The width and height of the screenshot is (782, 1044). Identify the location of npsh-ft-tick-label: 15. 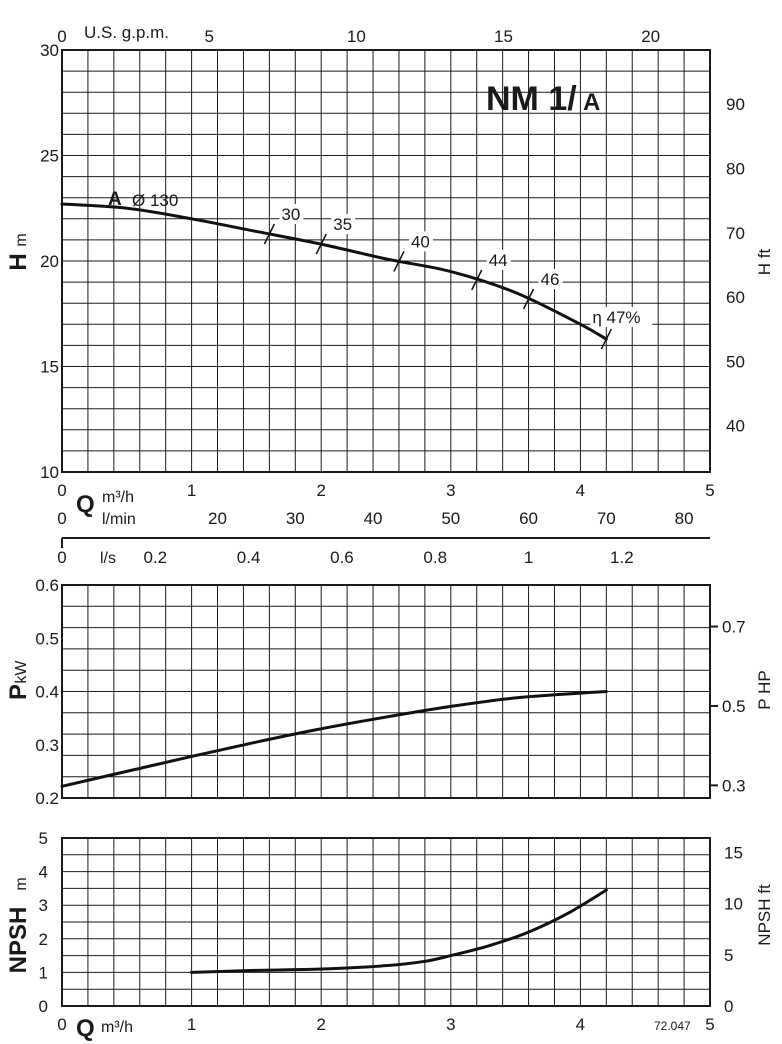
(733, 852).